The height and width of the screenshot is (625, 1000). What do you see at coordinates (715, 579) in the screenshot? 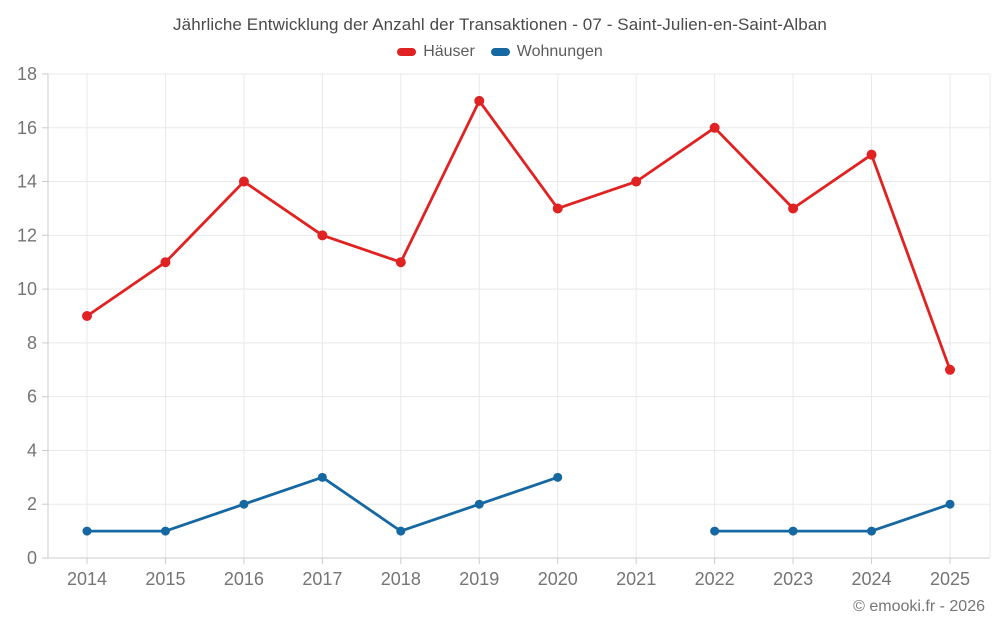
I see `x-tick-label: 2022` at bounding box center [715, 579].